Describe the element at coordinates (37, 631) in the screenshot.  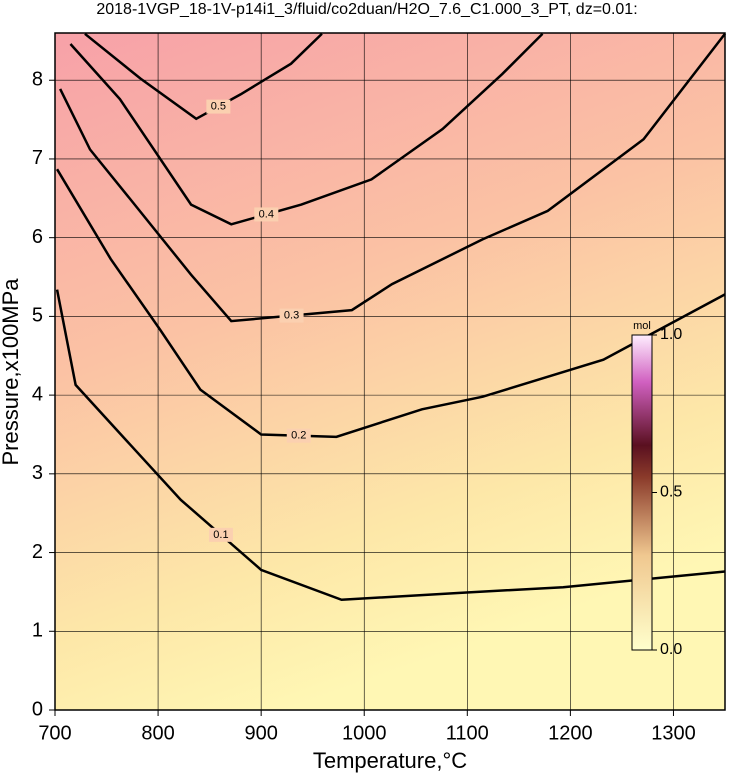
I see `y-tick-label: 1` at that location.